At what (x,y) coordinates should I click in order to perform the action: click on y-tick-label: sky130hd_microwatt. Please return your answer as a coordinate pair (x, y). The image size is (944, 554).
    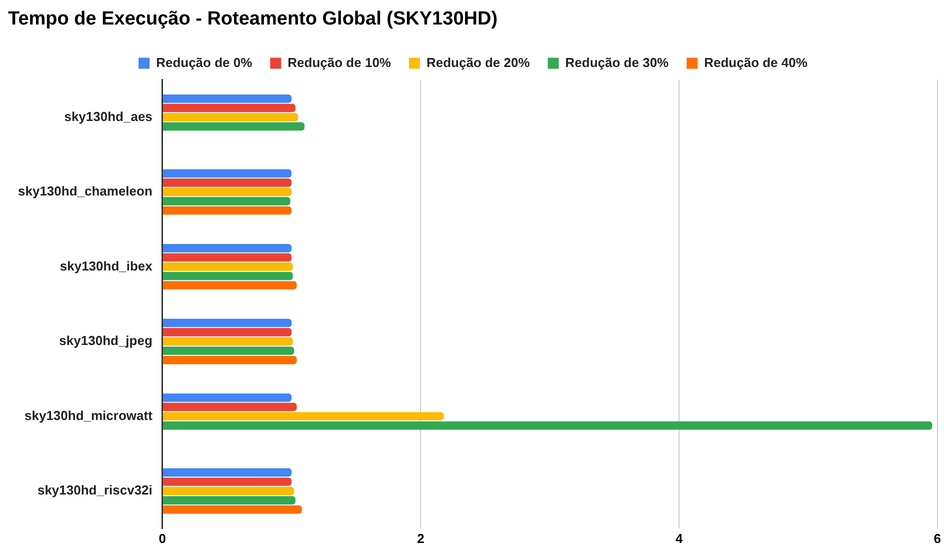
    Looking at the image, I should click on (89, 415).